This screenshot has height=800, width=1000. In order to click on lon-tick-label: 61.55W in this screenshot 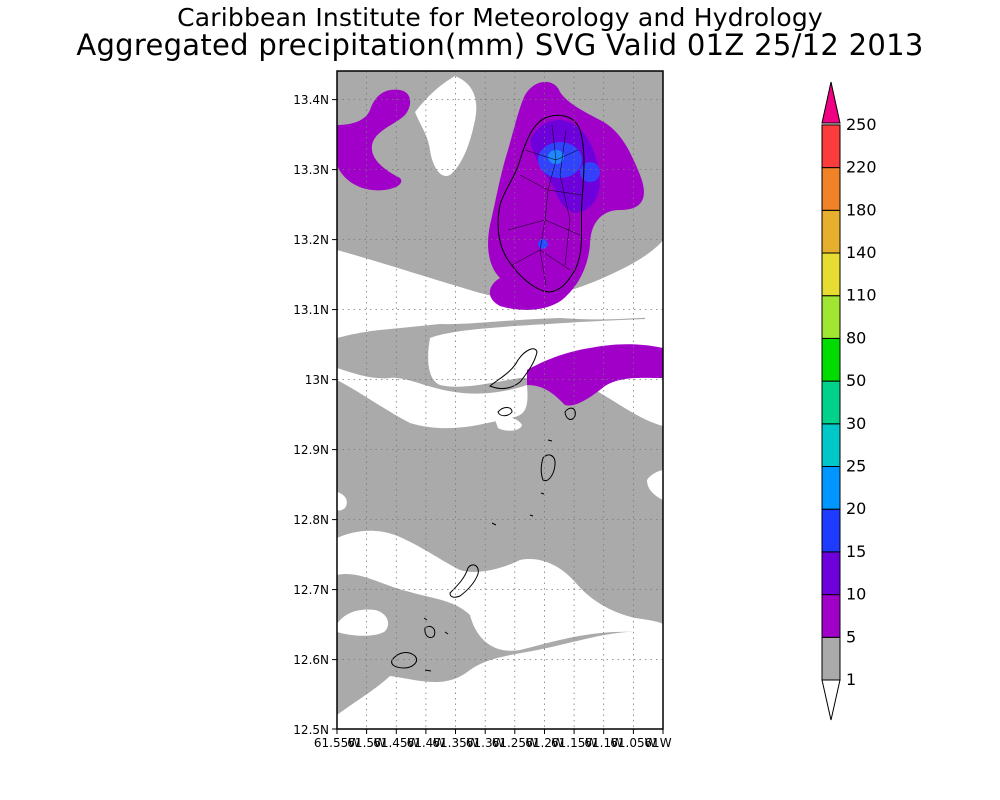, I will do `click(337, 743)`.